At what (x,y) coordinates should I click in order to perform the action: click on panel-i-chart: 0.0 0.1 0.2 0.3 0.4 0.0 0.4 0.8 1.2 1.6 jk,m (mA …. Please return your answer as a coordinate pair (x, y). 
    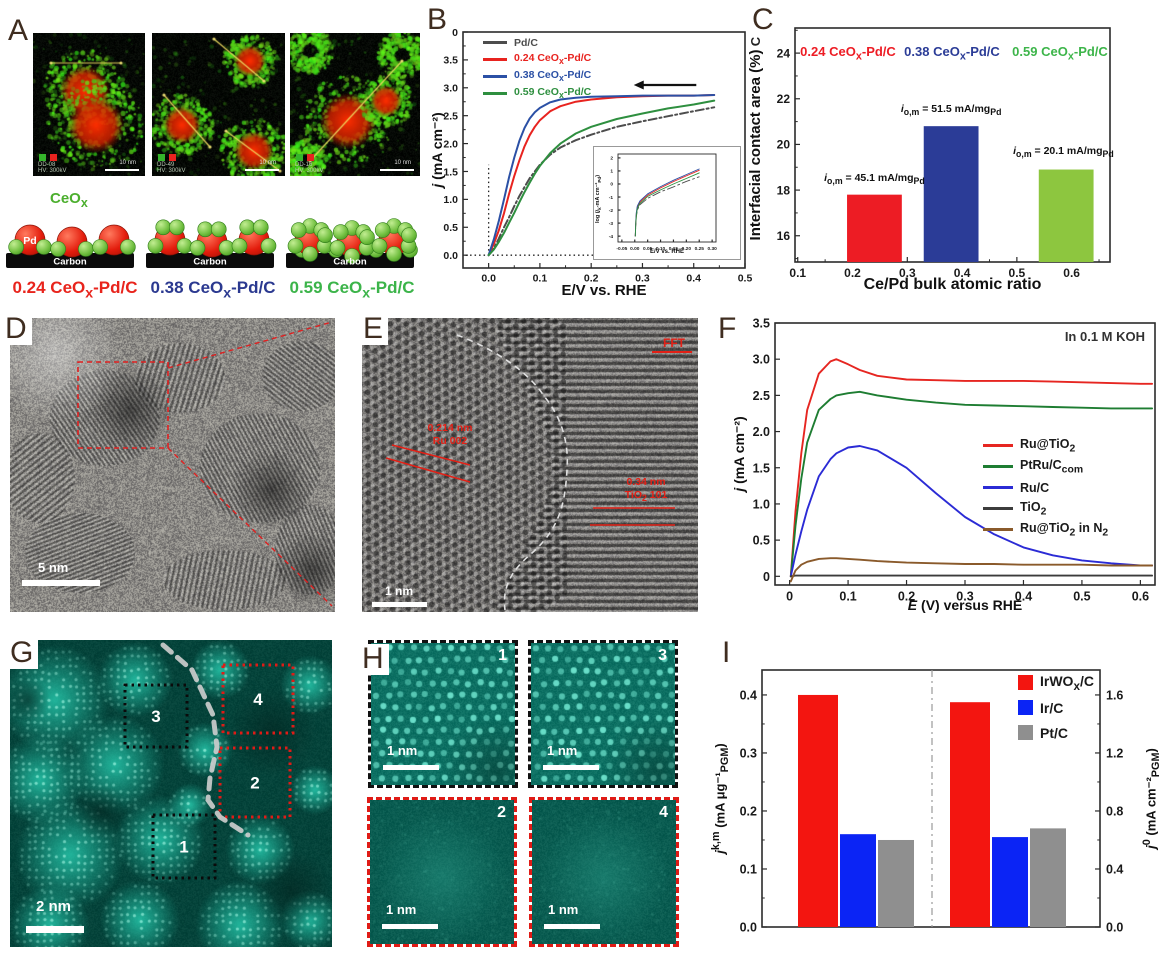
    Looking at the image, I should click on (931, 794).